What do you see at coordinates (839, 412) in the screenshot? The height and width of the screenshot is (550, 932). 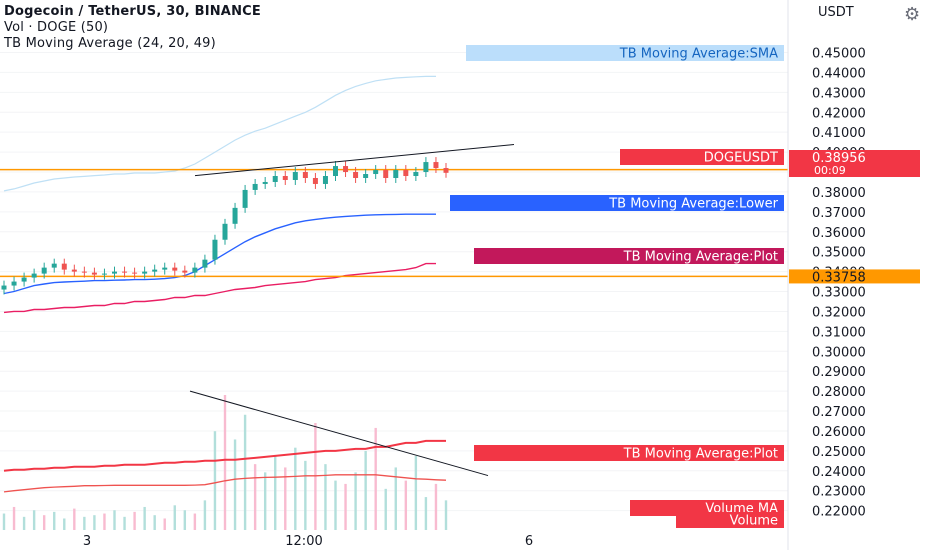 I see `price-tick-label: 0.27000` at bounding box center [839, 412].